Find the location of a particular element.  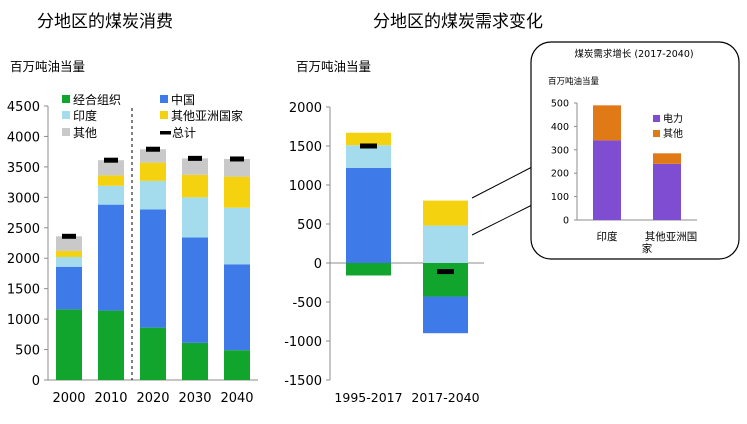

left-y-tick-label: 2000 is located at coordinates (23, 259).